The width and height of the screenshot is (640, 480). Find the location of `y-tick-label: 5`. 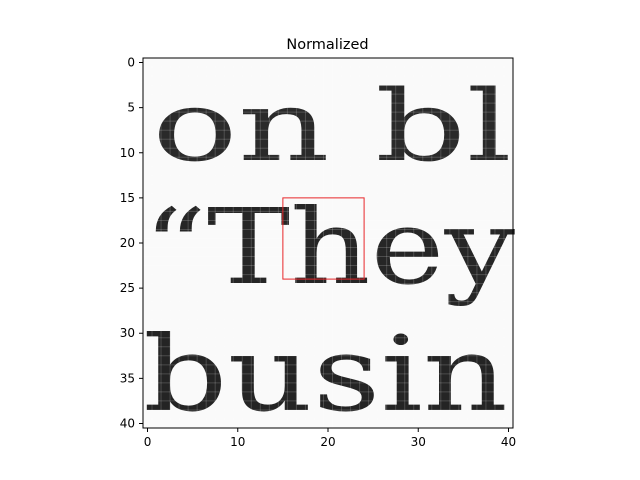

y-tick-label: 5 is located at coordinates (131, 108).